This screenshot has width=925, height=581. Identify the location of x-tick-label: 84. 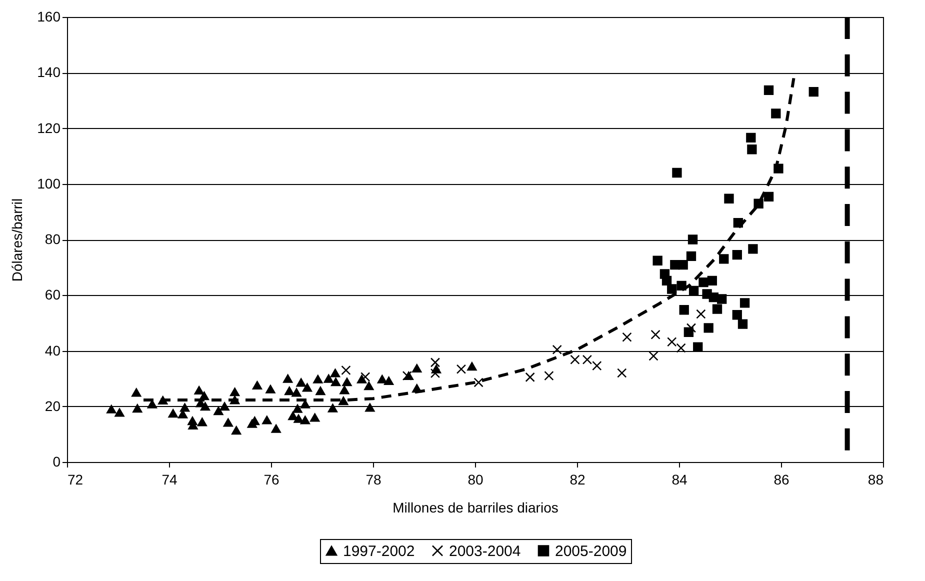
(680, 480).